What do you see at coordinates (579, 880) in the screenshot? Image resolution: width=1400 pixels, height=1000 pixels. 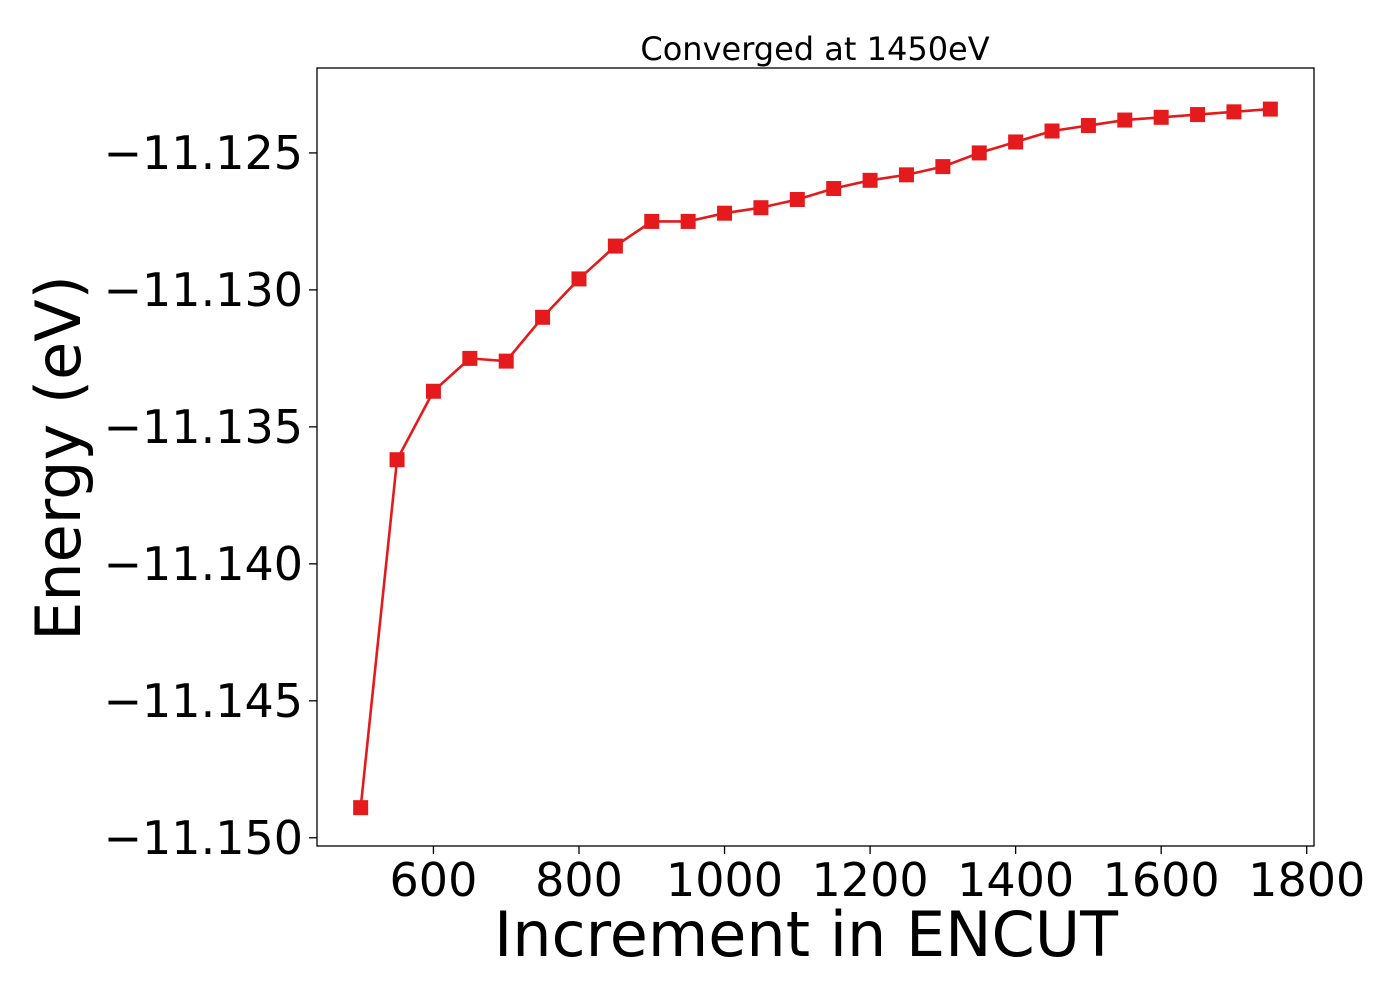 I see `x-tick-label: 800` at bounding box center [579, 880].